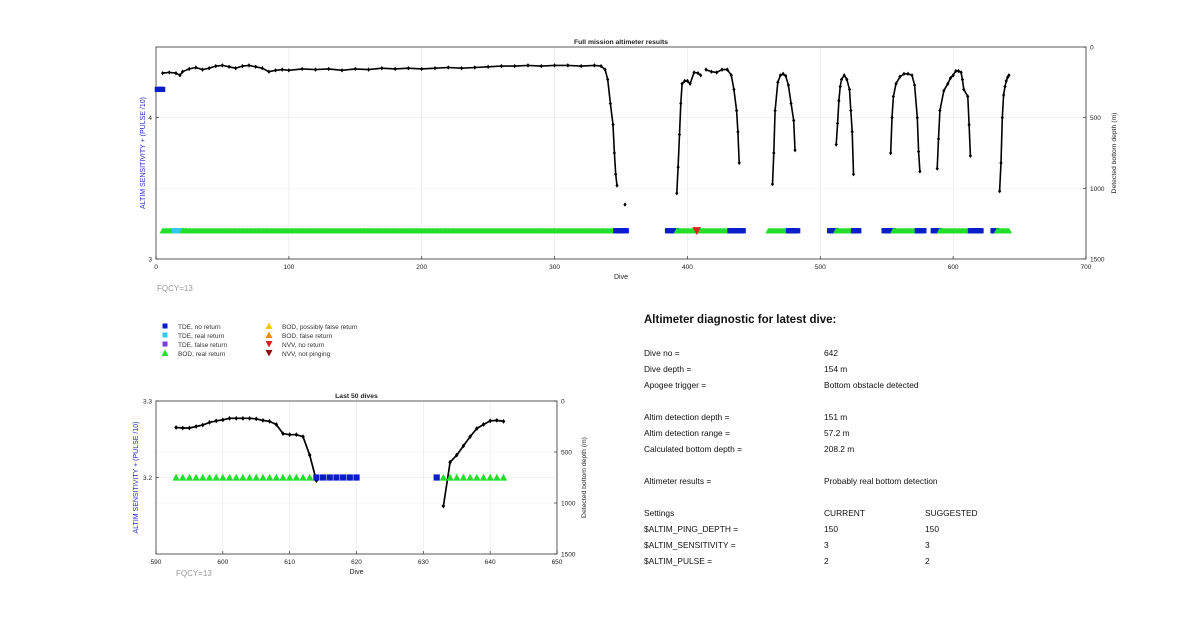 The width and height of the screenshot is (1200, 622). I want to click on setting-current: 3, so click(826, 545).